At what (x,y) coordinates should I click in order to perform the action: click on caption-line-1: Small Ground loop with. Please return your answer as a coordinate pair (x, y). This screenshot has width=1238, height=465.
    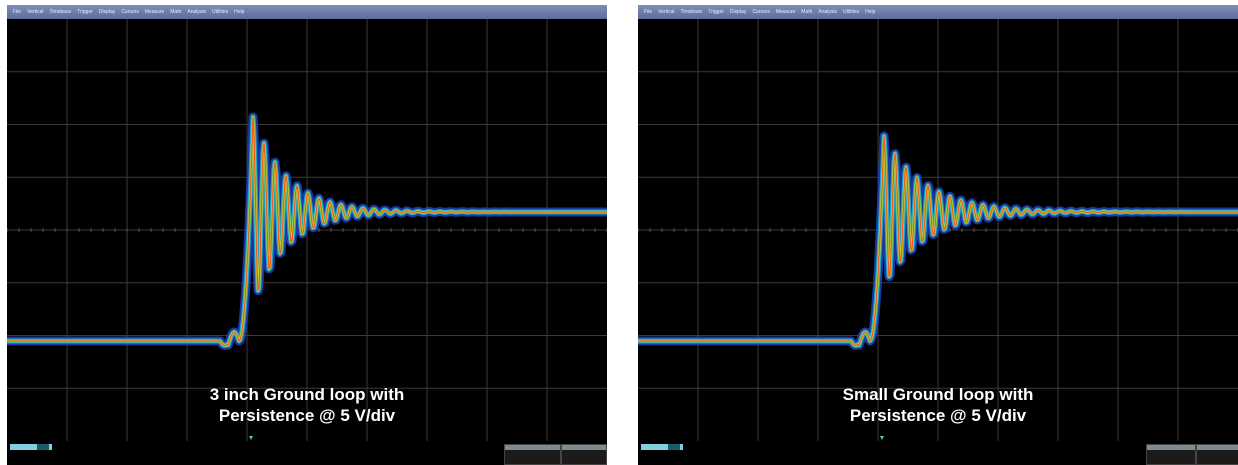
    Looking at the image, I should click on (938, 394).